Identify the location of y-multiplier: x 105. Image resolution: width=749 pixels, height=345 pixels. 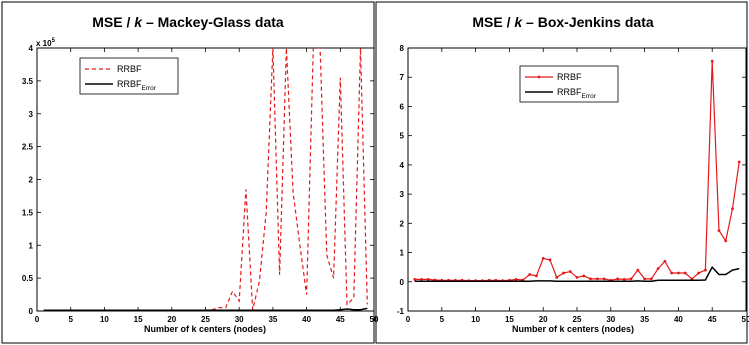
(46, 43).